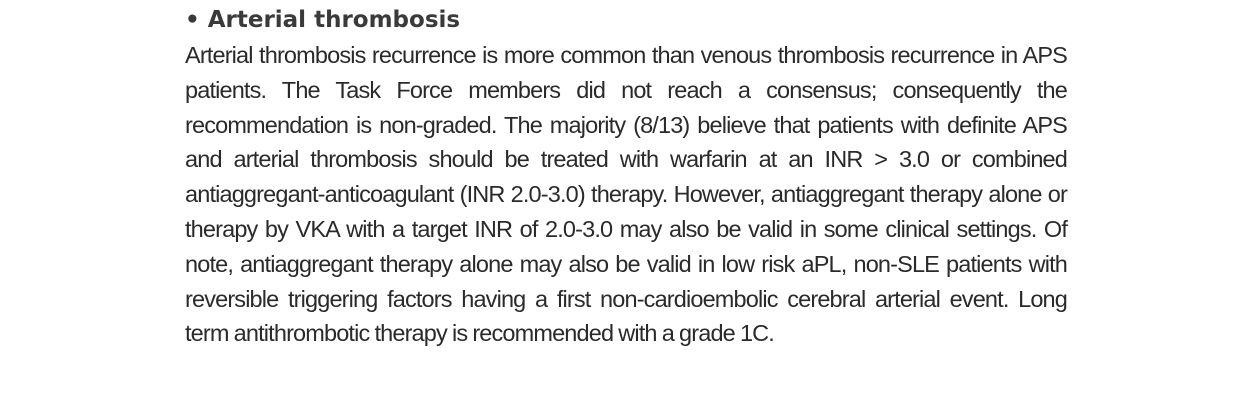  What do you see at coordinates (626, 20) in the screenshot?
I see `section-heading: • Arterial thrombosis` at bounding box center [626, 20].